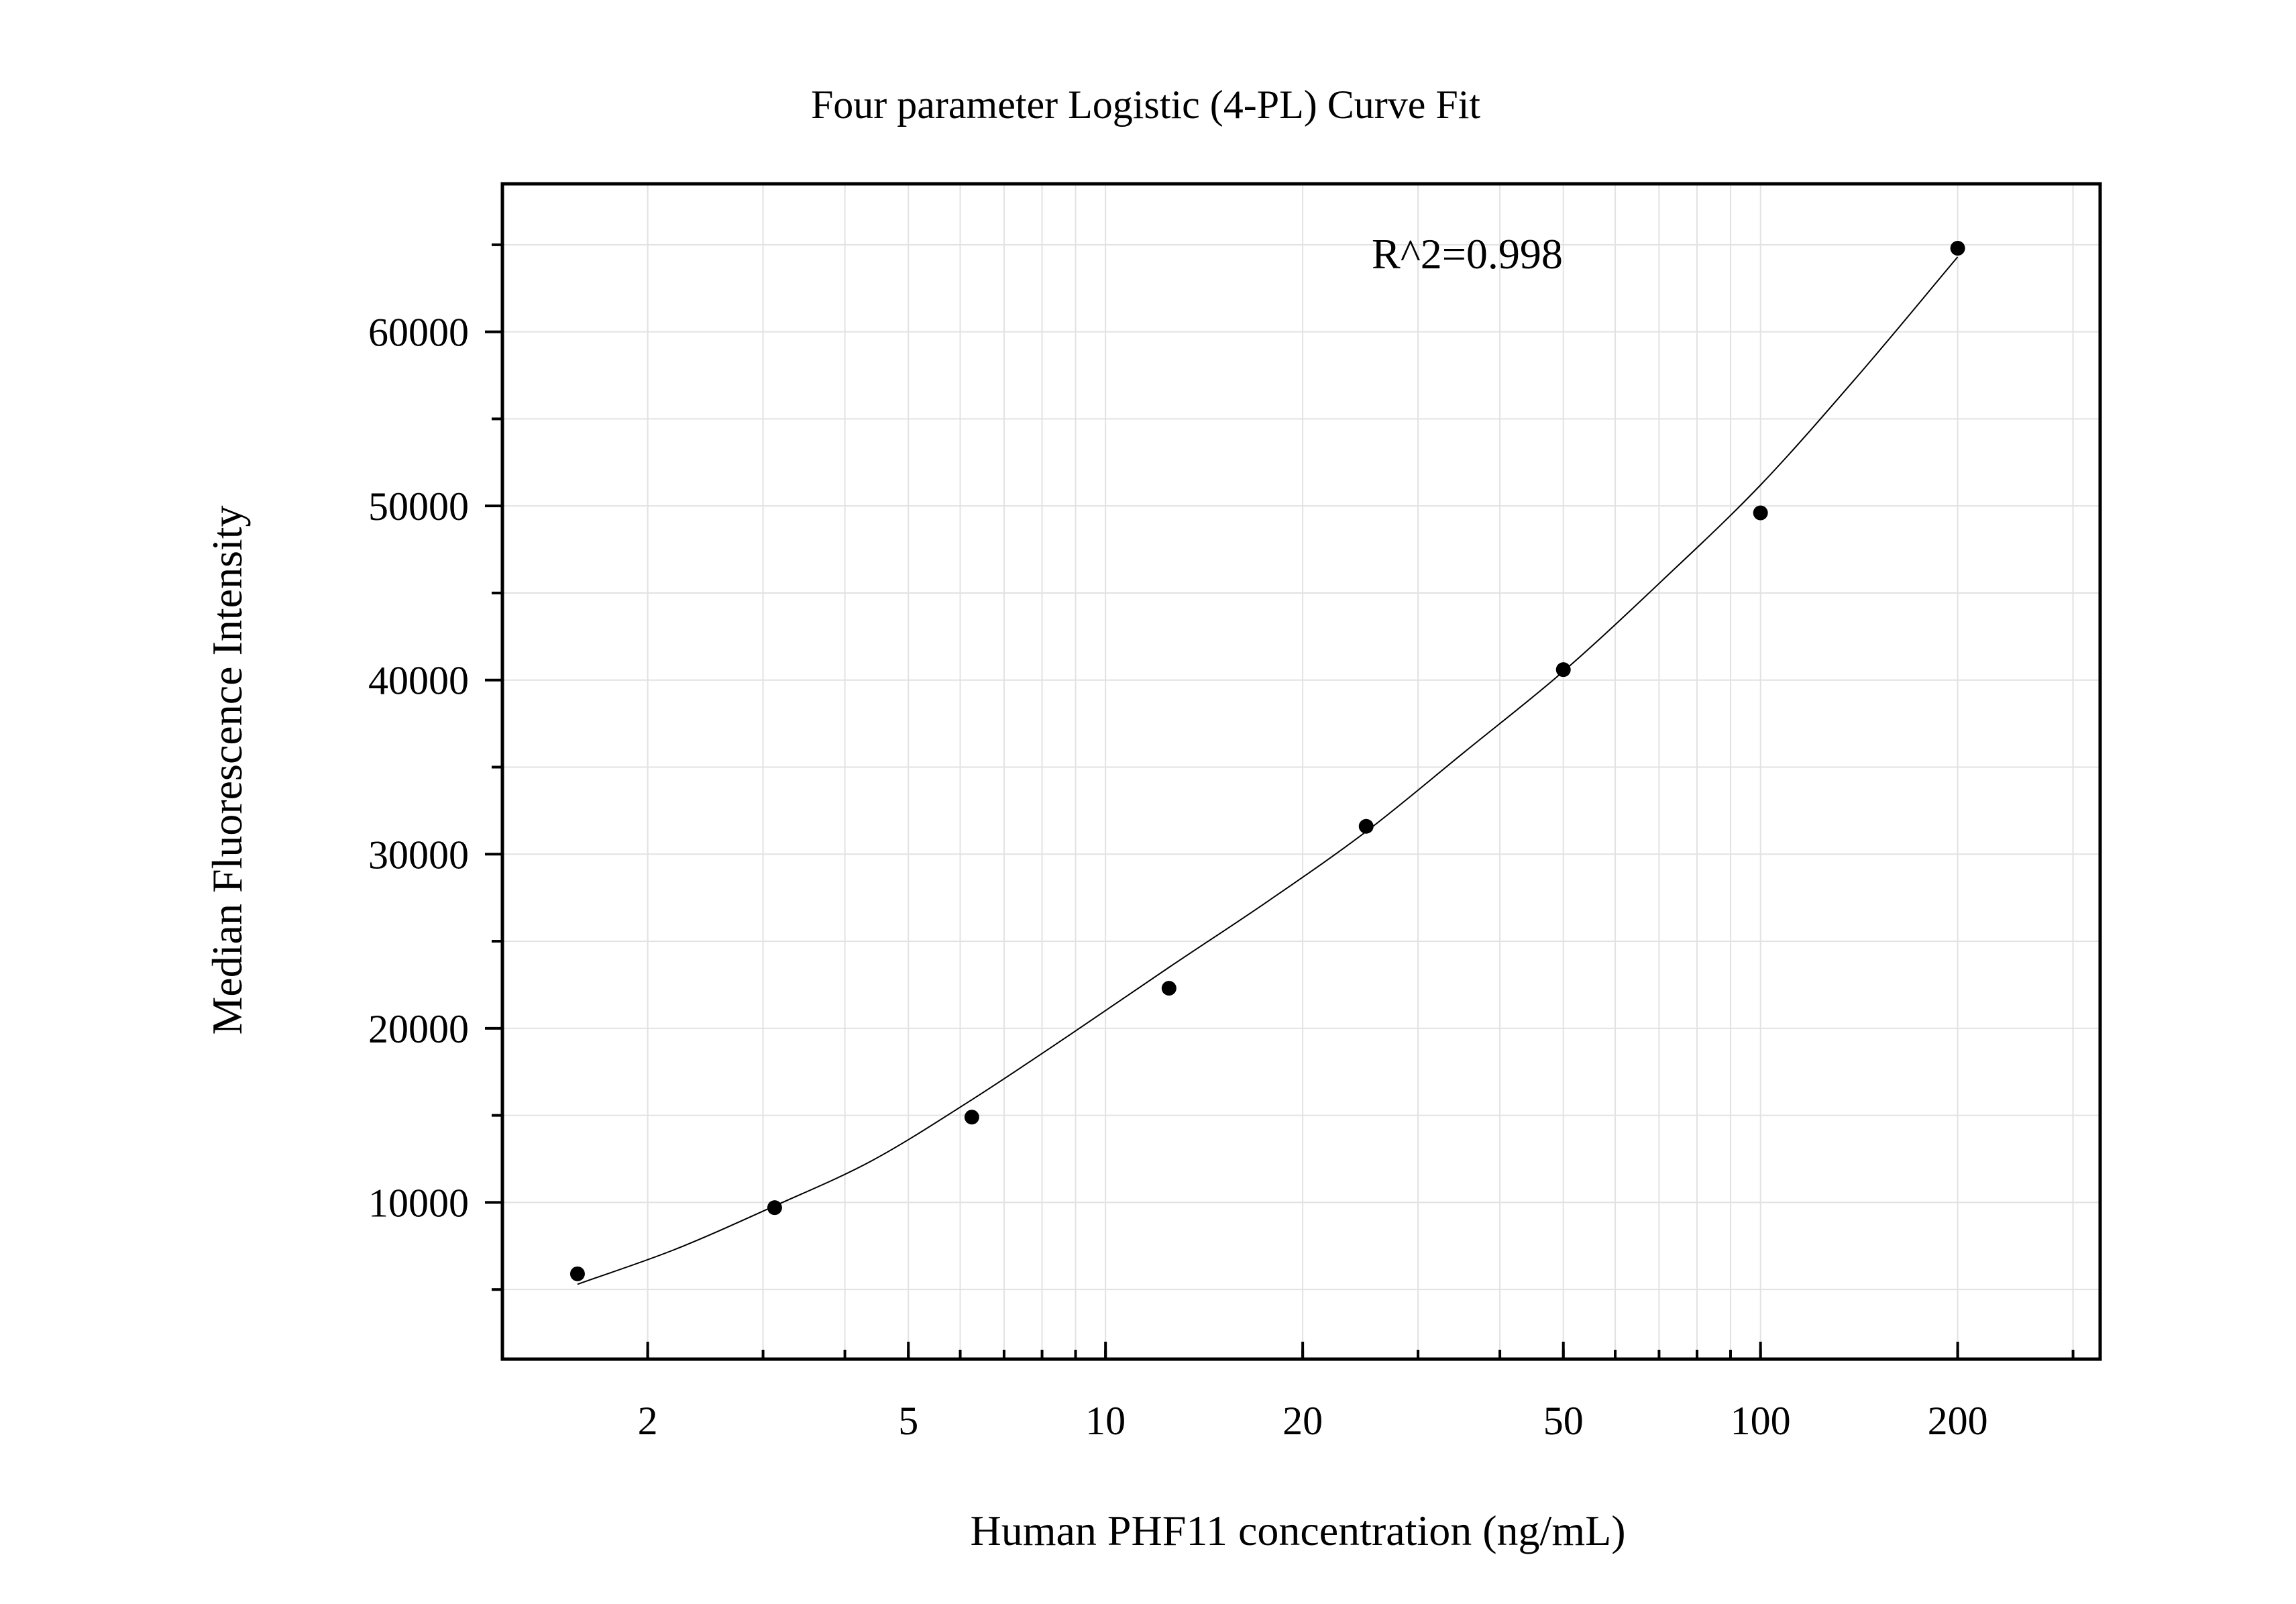 This screenshot has height=1604, width=2296. I want to click on x-axis-label: Human PHF11 concentration (ng/mL), so click(1298, 1530).